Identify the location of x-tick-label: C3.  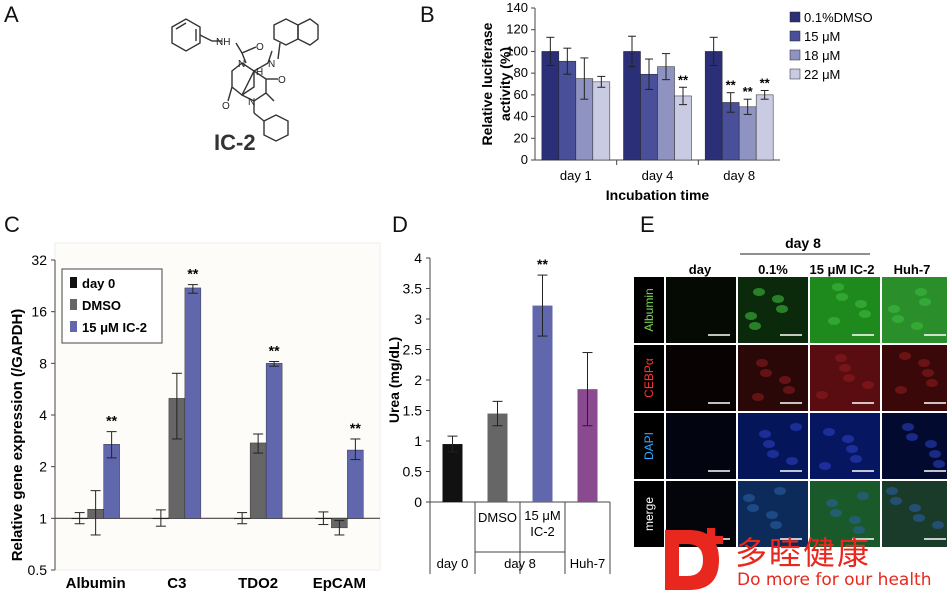
(176, 583).